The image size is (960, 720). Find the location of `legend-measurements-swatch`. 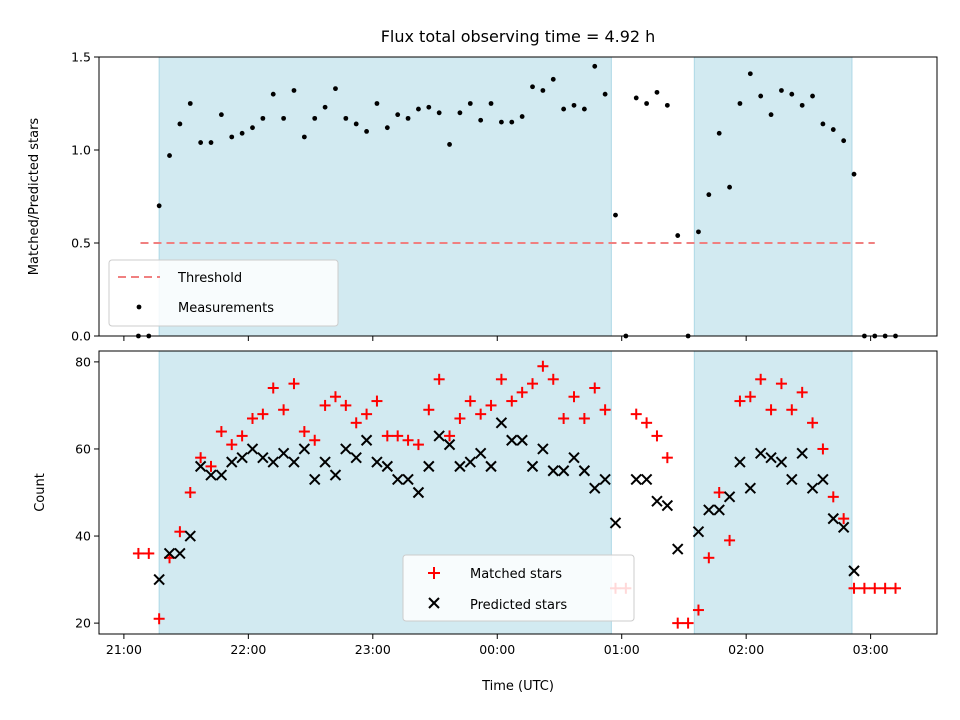

legend-measurements-swatch is located at coordinates (139, 307).